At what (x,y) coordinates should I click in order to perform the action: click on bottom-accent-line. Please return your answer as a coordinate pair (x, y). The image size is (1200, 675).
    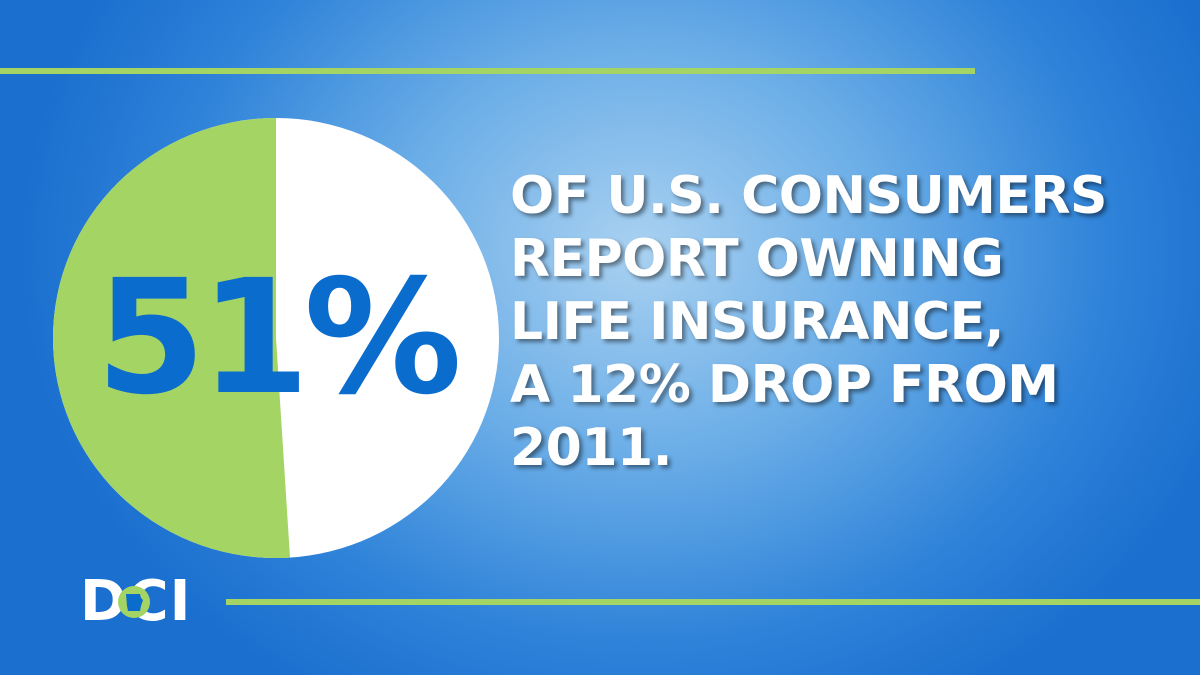
    Looking at the image, I should click on (713, 602).